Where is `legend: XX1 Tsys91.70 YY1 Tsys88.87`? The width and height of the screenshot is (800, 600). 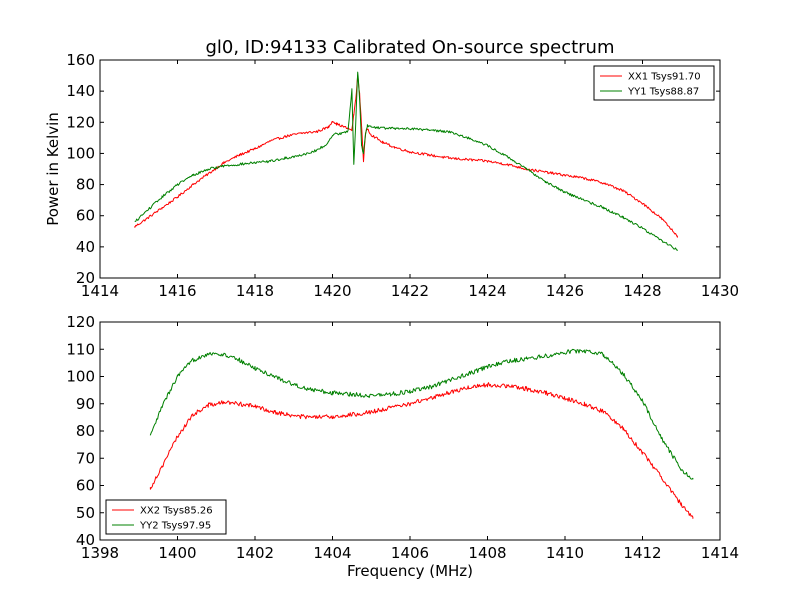 legend: XX1 Tsys91.70 YY1 Tsys88.87 is located at coordinates (654, 83).